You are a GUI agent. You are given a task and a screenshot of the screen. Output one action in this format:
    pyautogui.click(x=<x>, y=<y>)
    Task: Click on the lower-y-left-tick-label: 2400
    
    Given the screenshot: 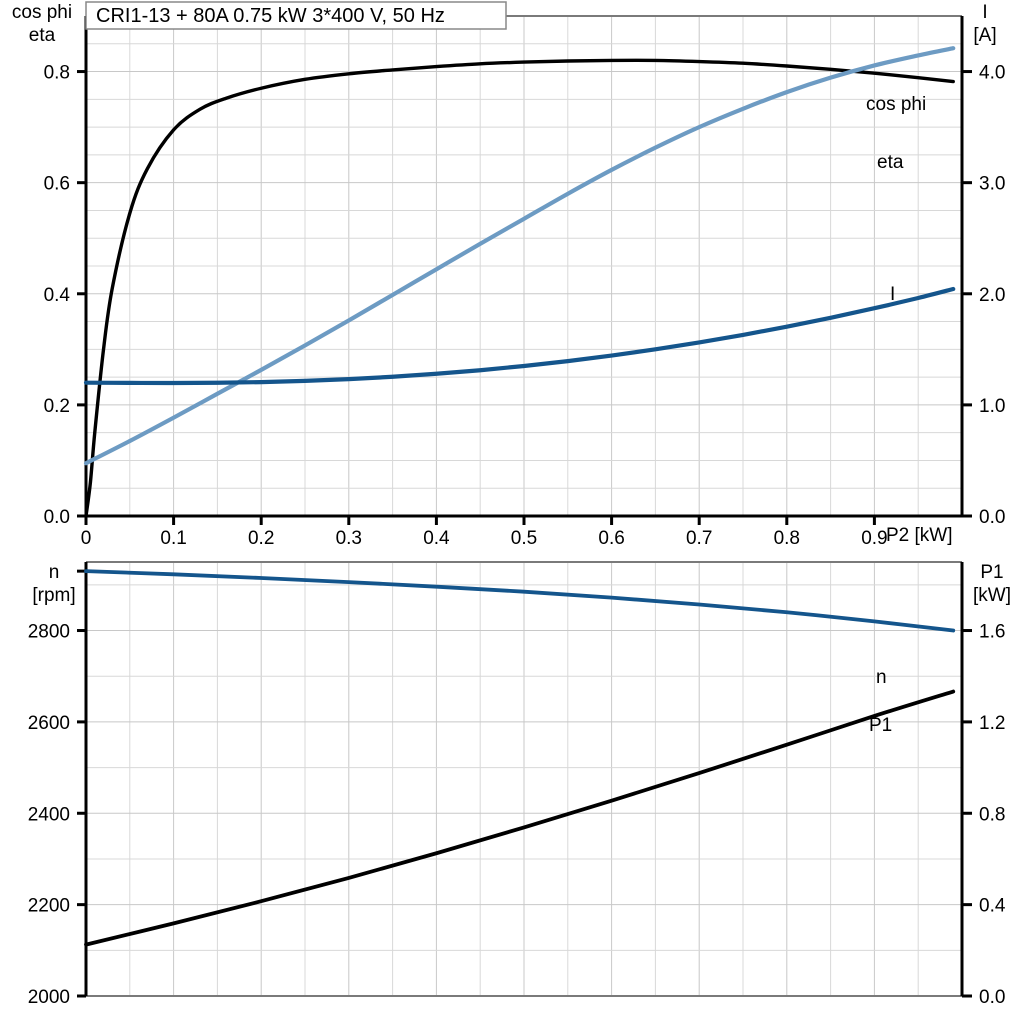 What is the action you would take?
    pyautogui.click(x=49, y=814)
    